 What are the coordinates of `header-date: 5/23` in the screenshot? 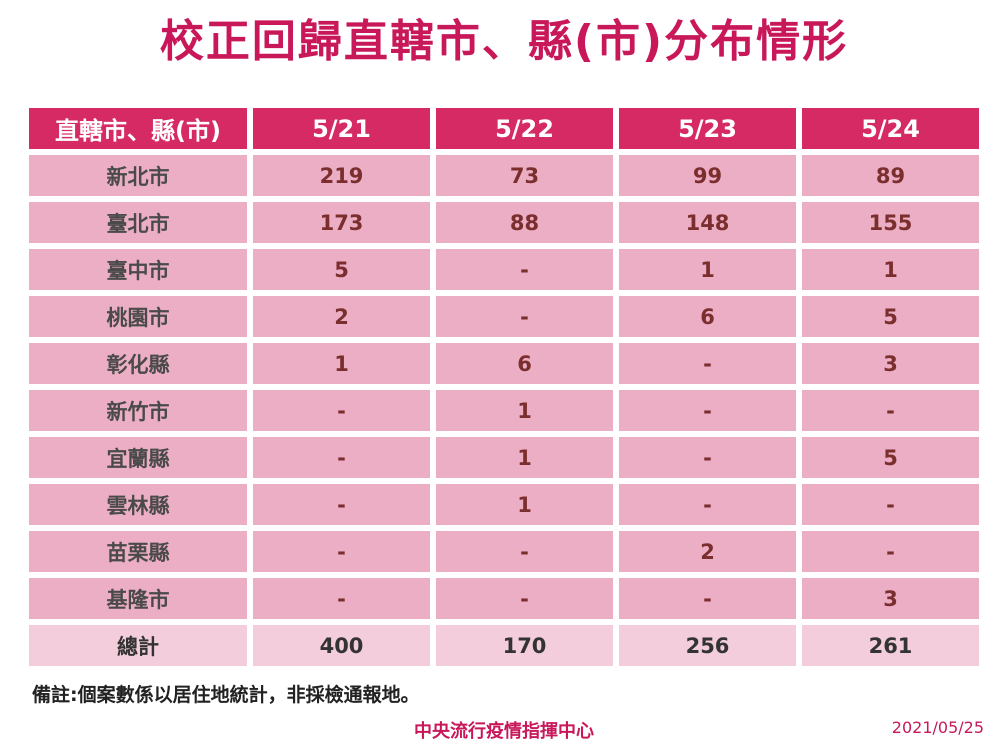 It's located at (707, 128).